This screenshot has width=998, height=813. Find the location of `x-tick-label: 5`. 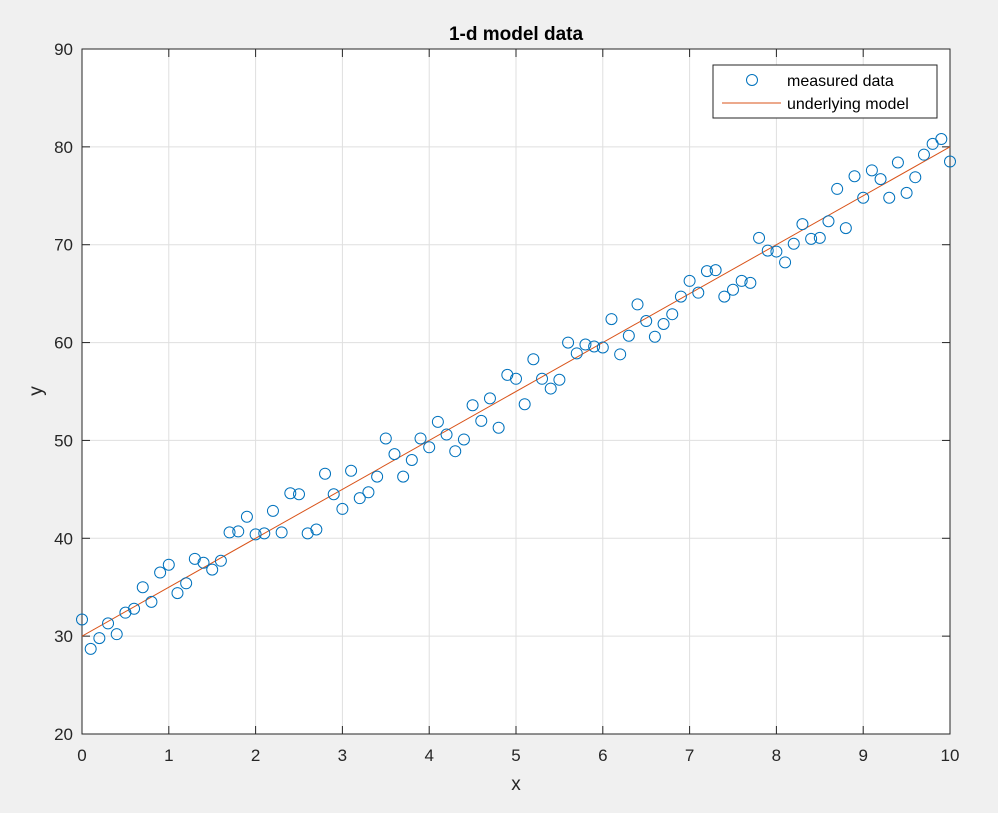

x-tick-label: 5 is located at coordinates (515, 755).